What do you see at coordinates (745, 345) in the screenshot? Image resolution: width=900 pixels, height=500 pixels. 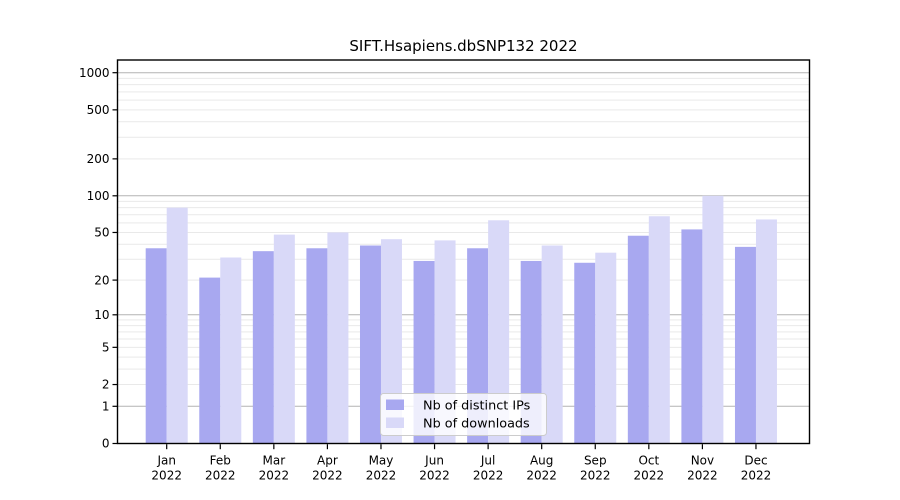 I see `bar-ips-dec` at bounding box center [745, 345].